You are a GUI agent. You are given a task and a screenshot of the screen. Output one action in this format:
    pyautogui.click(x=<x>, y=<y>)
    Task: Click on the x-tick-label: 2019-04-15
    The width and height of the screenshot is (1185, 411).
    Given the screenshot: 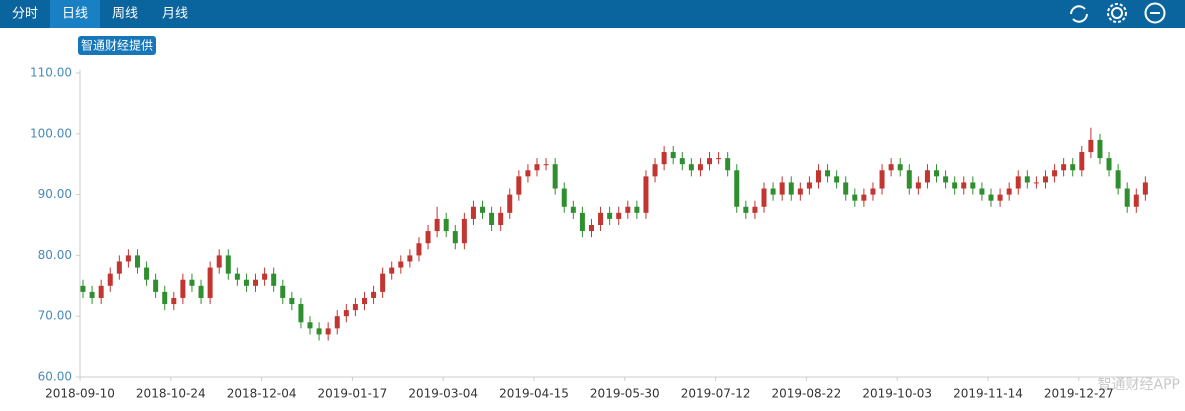 What is the action you would take?
    pyautogui.click(x=534, y=394)
    